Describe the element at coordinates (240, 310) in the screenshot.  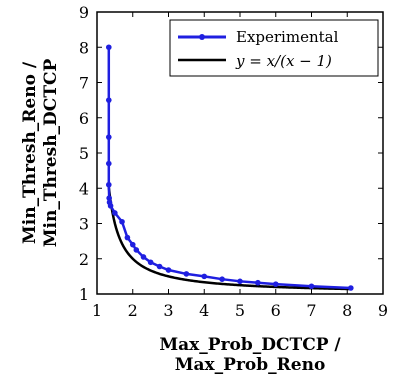
I see `x-tick-label: 5` at that location.